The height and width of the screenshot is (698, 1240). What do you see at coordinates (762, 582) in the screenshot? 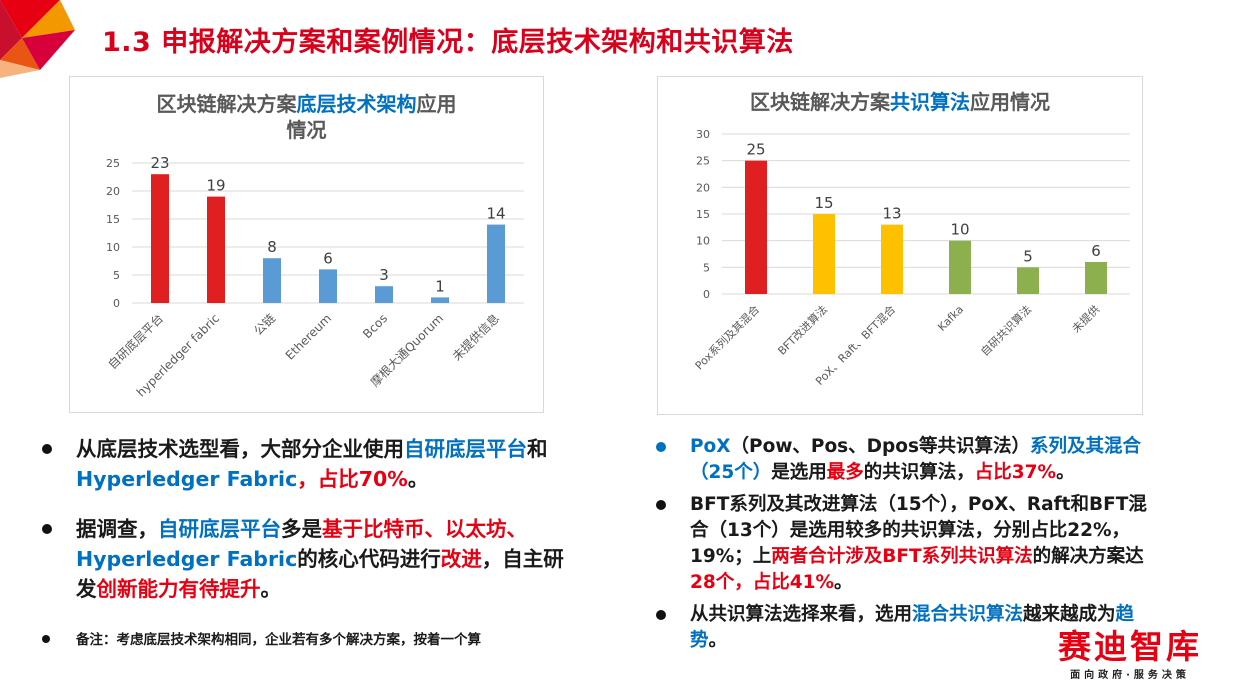
I see `right-b2-share: 28个，占比41%` at bounding box center [762, 582].